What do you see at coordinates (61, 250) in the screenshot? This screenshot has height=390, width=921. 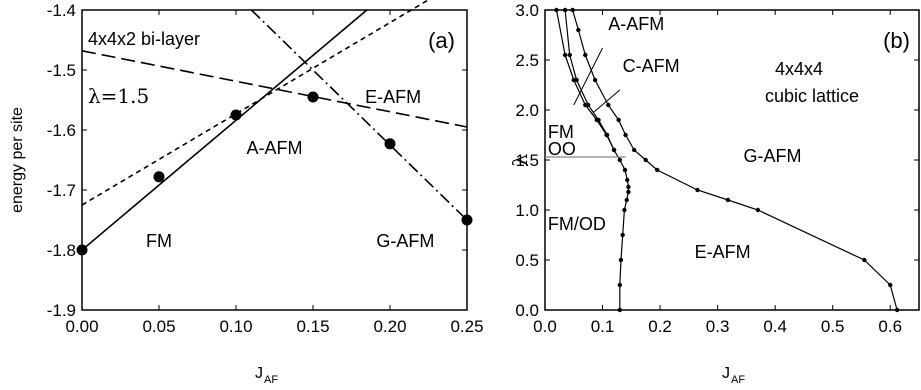 I see `y-tick-label: -1.8` at bounding box center [61, 250].